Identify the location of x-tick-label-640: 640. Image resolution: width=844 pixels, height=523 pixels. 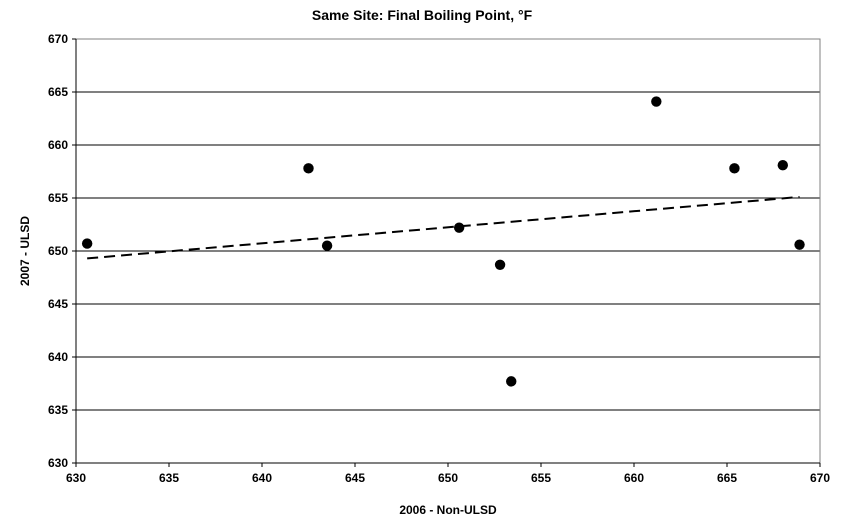
(262, 478).